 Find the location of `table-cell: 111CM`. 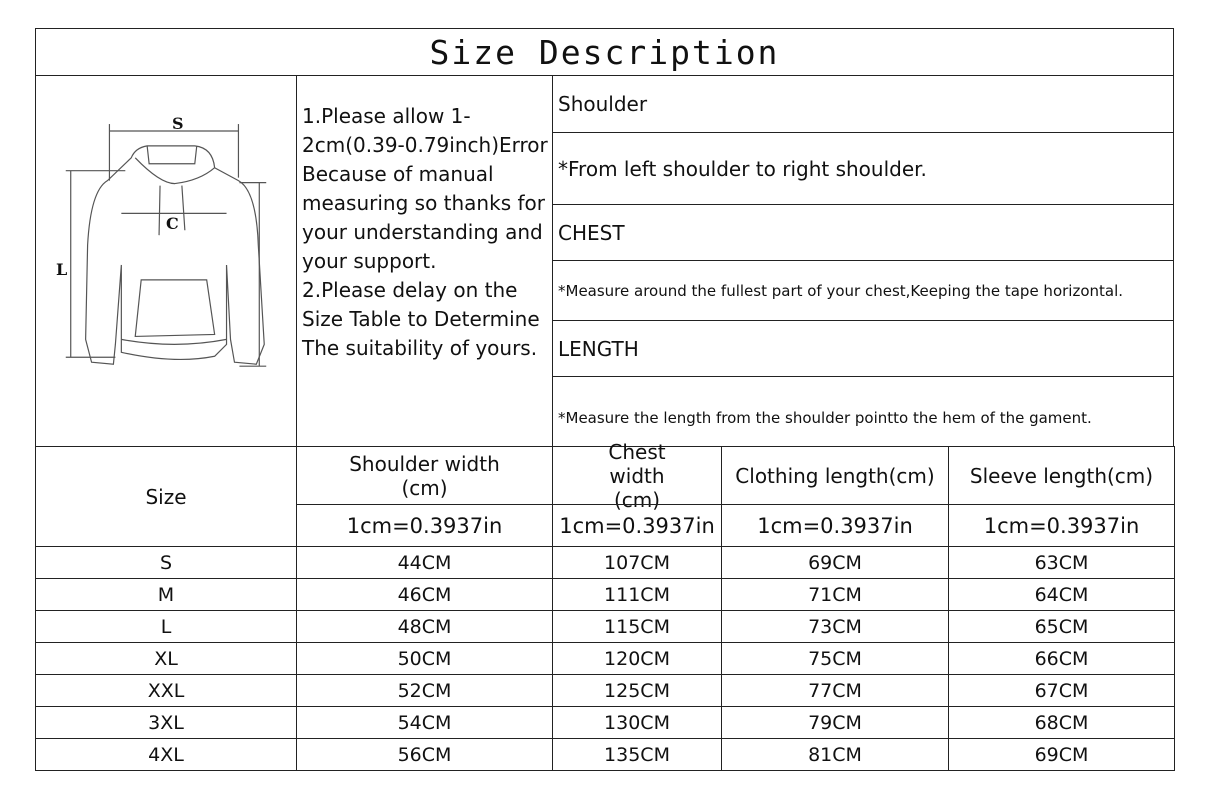

table-cell: 111CM is located at coordinates (637, 594).